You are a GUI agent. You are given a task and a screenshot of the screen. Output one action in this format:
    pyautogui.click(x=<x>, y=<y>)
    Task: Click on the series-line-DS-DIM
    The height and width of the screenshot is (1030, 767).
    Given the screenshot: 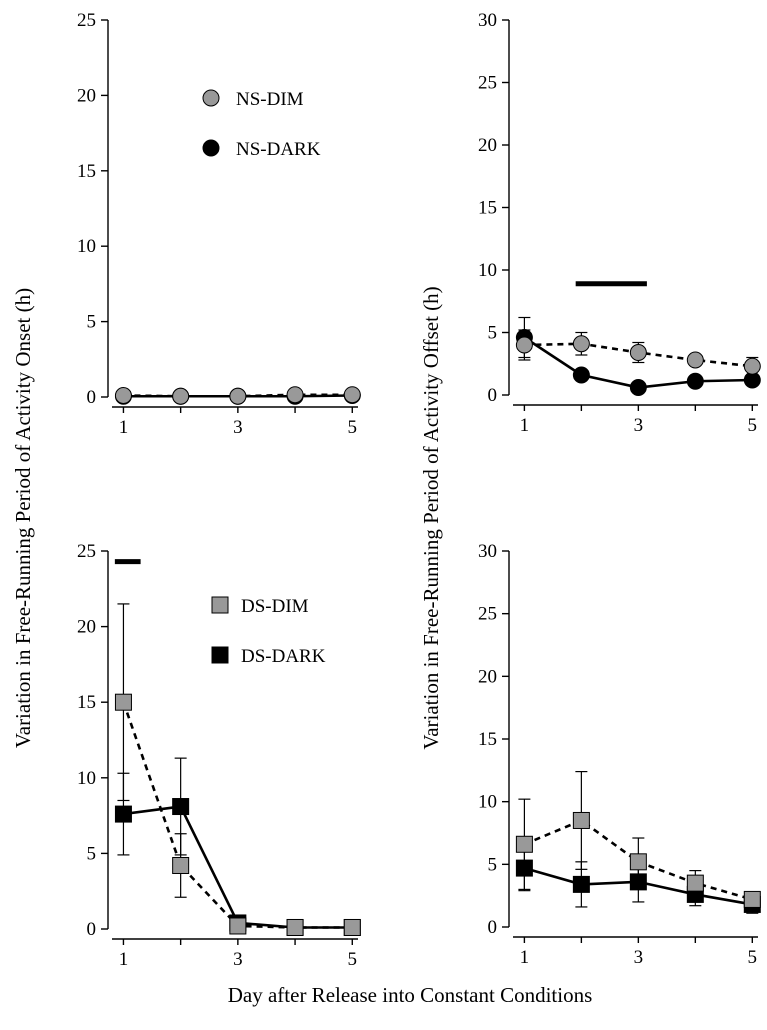 What is the action you would take?
    pyautogui.click(x=237, y=815)
    